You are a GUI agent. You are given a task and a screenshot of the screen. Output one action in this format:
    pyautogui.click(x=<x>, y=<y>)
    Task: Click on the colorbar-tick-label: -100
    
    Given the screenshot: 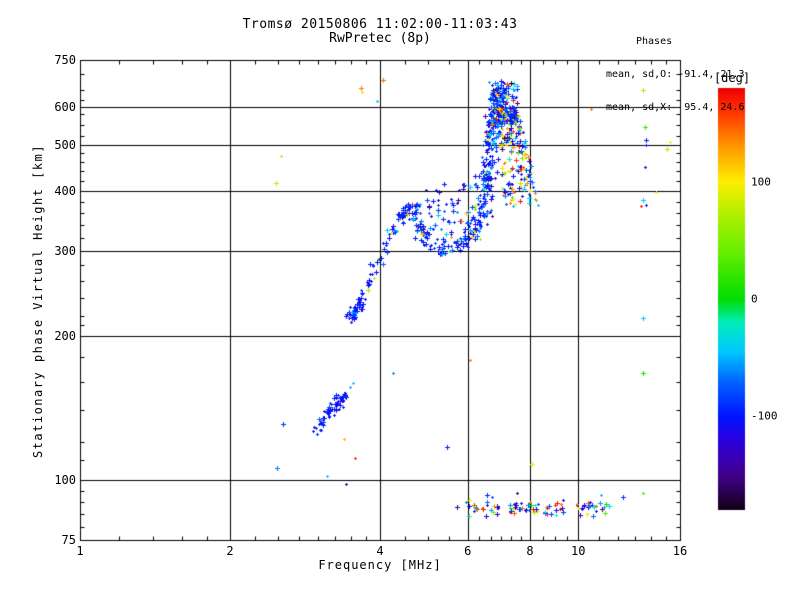 What is the action you would take?
    pyautogui.click(x=764, y=416)
    